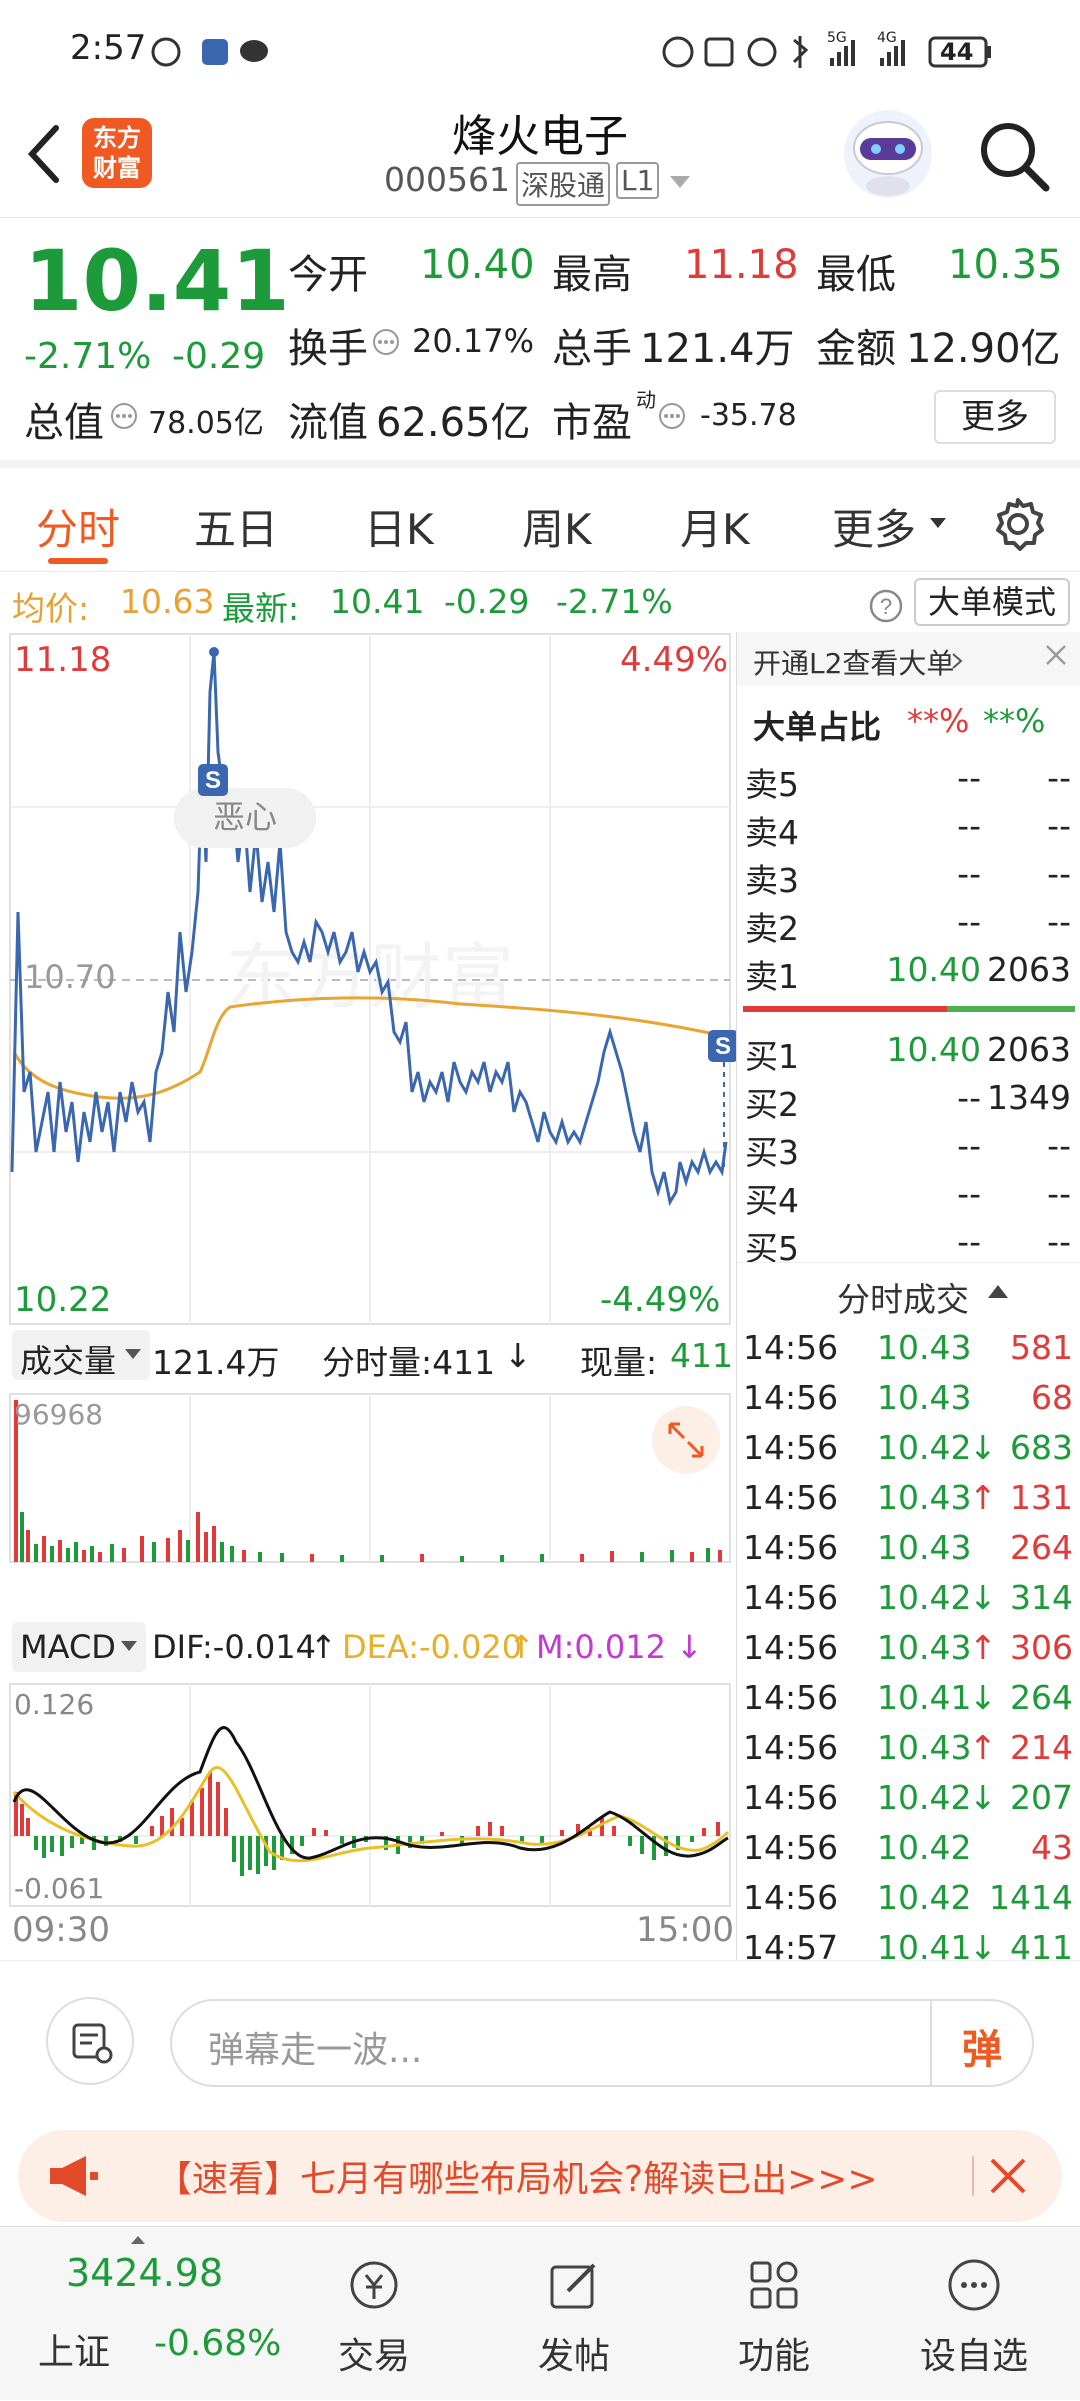 This screenshot has width=1080, height=2401. I want to click on annotation-bubble, so click(245, 818).